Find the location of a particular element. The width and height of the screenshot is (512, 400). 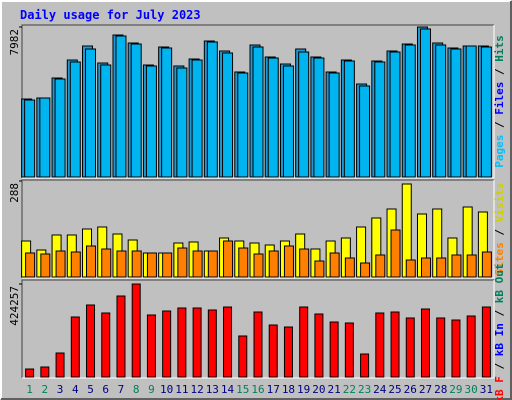

x-tick-label: 31 is located at coordinates (486, 389).